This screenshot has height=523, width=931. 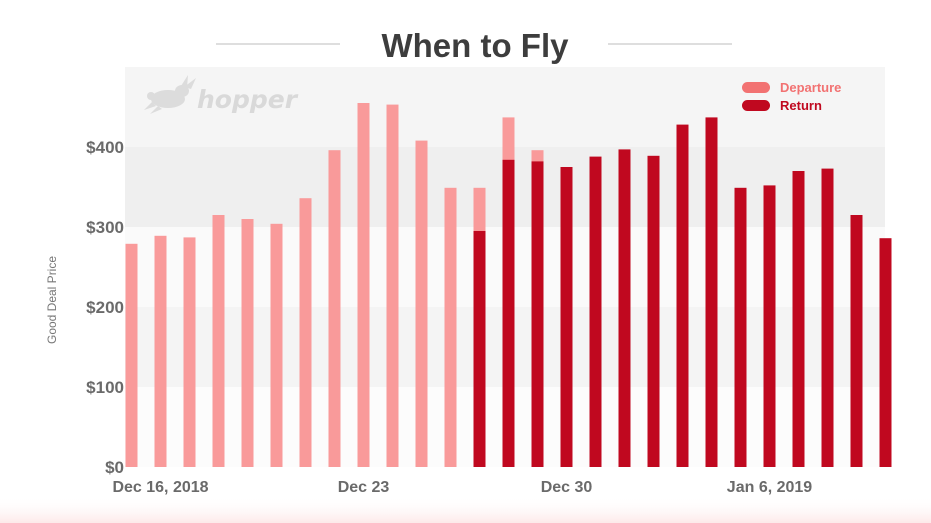 I want to click on legend: Departure Return, so click(x=791, y=96).